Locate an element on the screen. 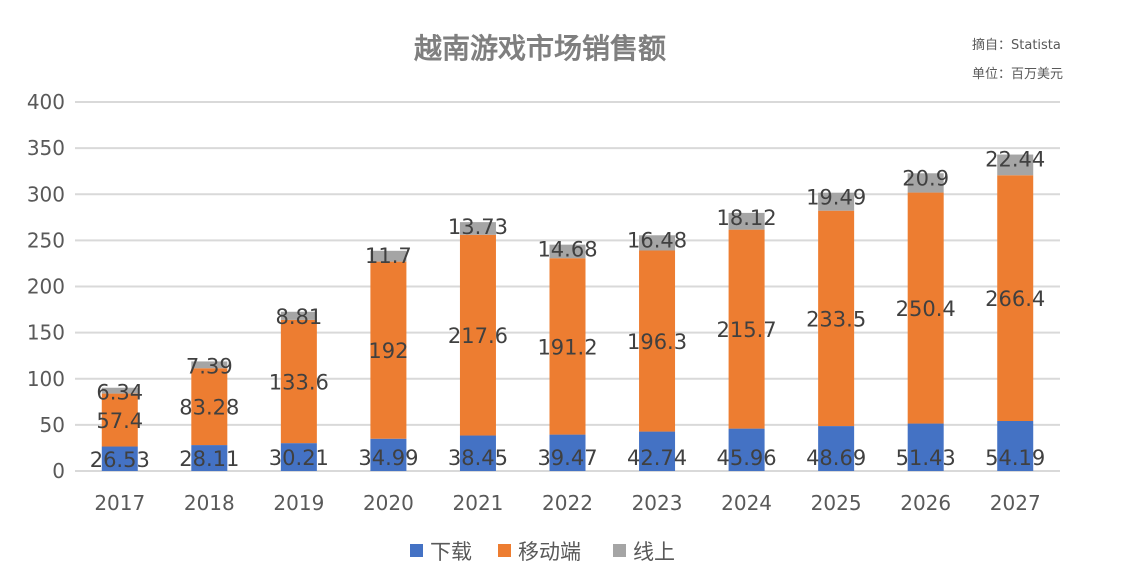 Image resolution: width=1141 pixels, height=586 pixels. y-tick-label: 200 is located at coordinates (46, 287).